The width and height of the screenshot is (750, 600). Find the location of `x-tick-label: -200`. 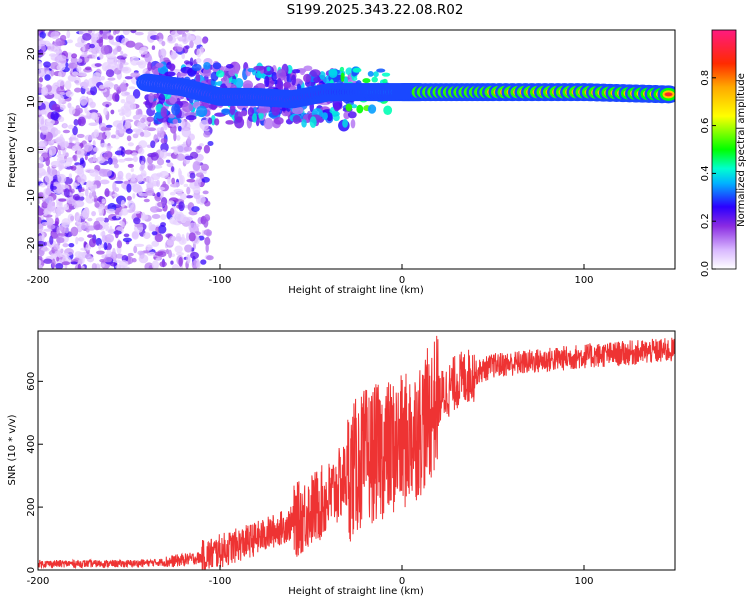

x-tick-label: -200 is located at coordinates (38, 581).